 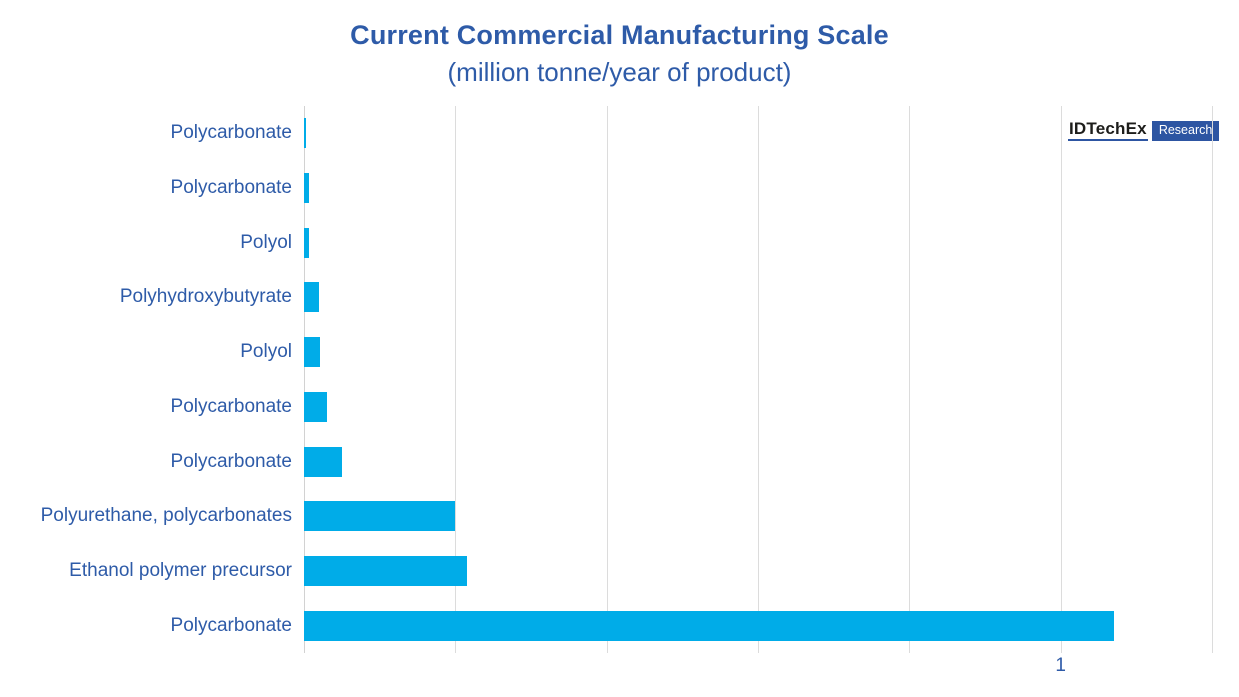 What do you see at coordinates (385, 570) in the screenshot?
I see `bar-ethanol-polymer-precursor` at bounding box center [385, 570].